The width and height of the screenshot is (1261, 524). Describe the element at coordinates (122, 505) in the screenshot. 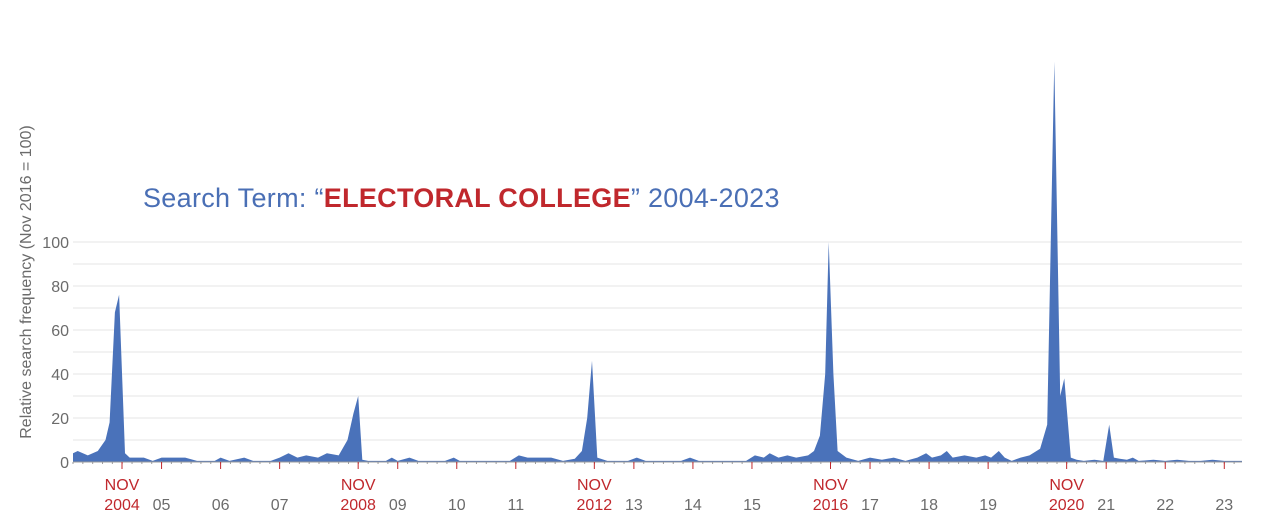

I see `x-tick-label: 2004` at that location.